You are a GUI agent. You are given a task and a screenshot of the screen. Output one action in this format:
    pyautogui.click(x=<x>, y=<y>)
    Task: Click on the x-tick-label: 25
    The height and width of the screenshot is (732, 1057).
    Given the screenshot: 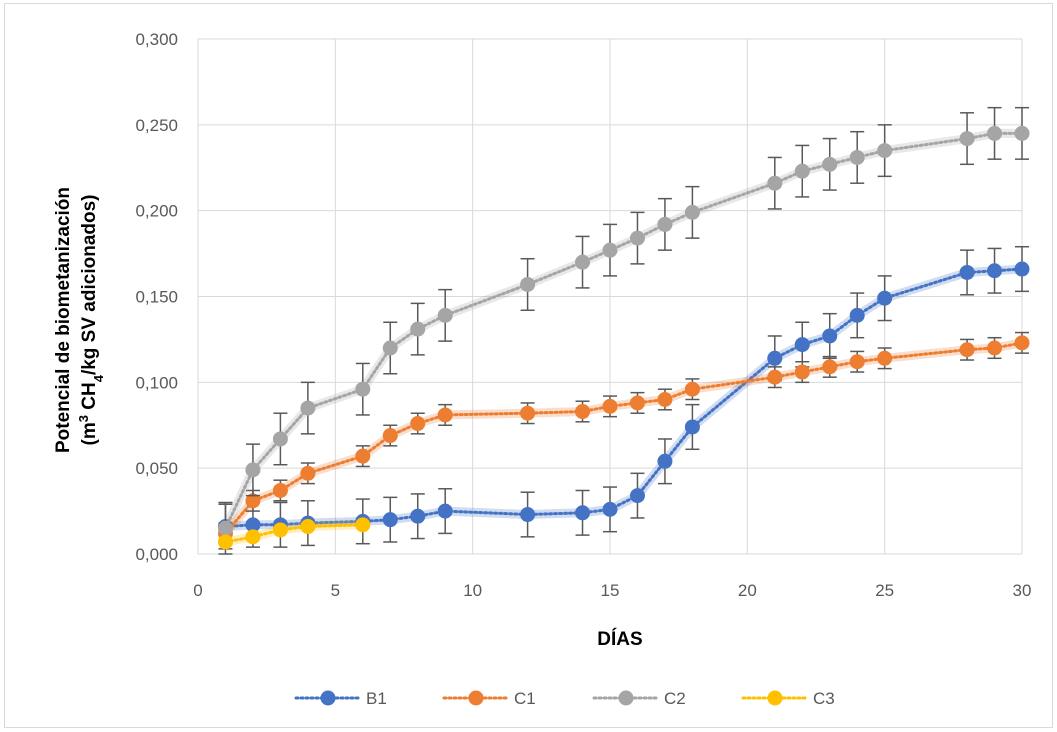 What is the action you would take?
    pyautogui.click(x=884, y=590)
    